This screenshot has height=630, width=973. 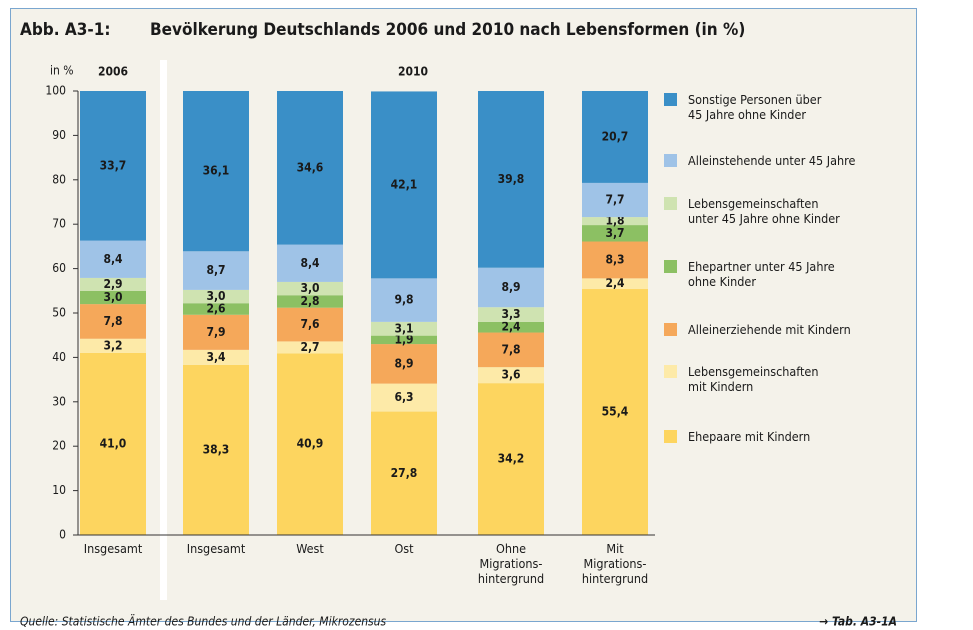 I want to click on y-tick-label: 80, so click(x=59, y=179).